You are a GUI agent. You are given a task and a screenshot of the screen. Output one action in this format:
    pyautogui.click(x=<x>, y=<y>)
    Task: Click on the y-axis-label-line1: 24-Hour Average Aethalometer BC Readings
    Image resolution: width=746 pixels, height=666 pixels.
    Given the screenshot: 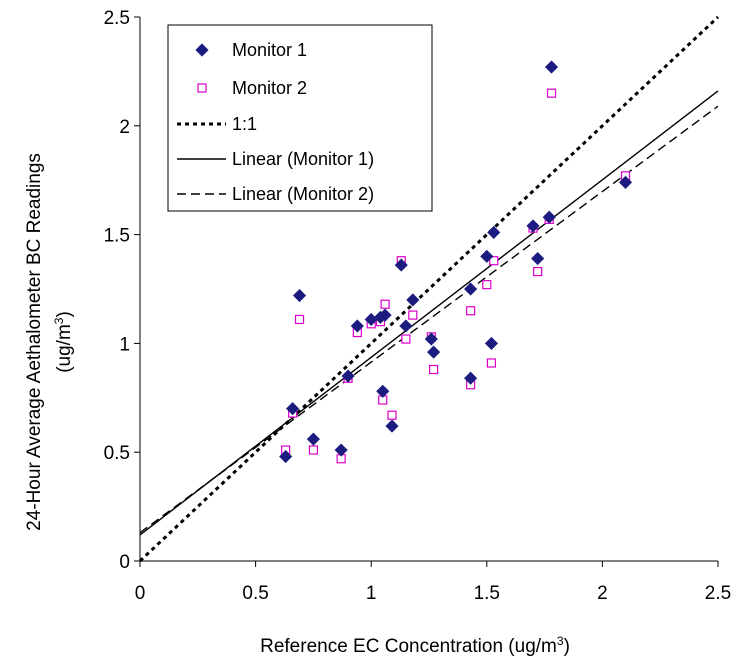 What is the action you would take?
    pyautogui.click(x=34, y=342)
    